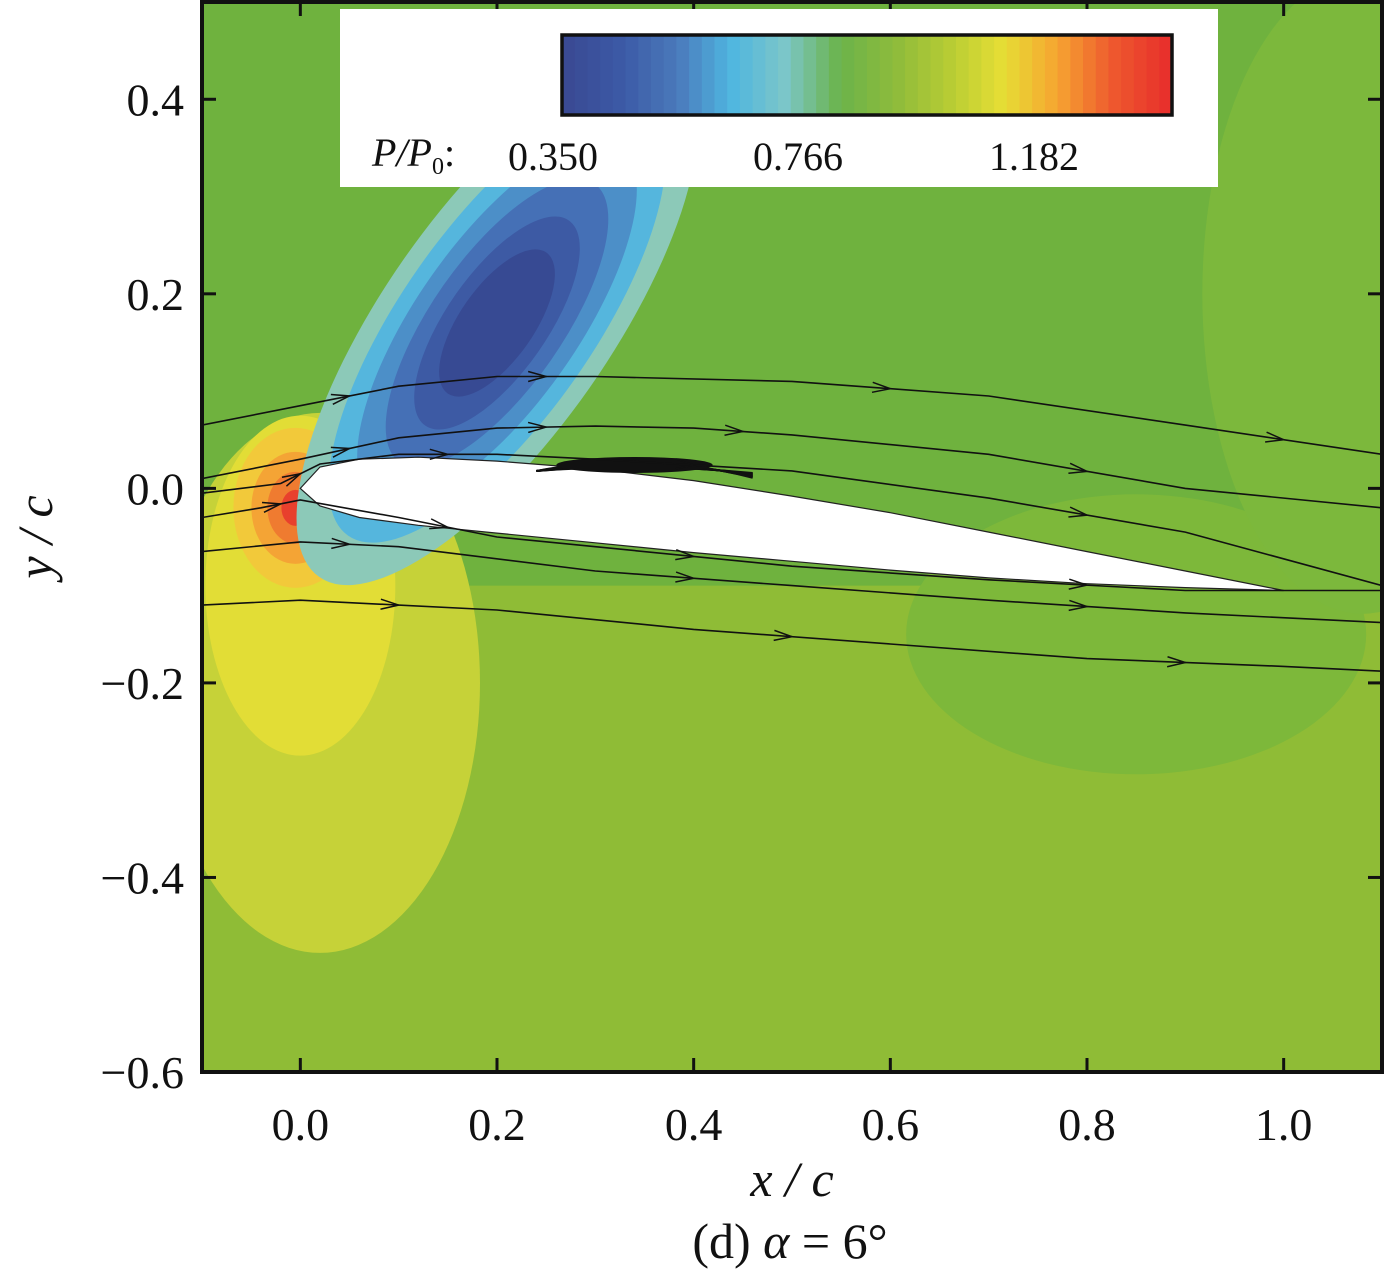 The width and height of the screenshot is (1385, 1272). I want to click on bubble-core, so click(634, 464).